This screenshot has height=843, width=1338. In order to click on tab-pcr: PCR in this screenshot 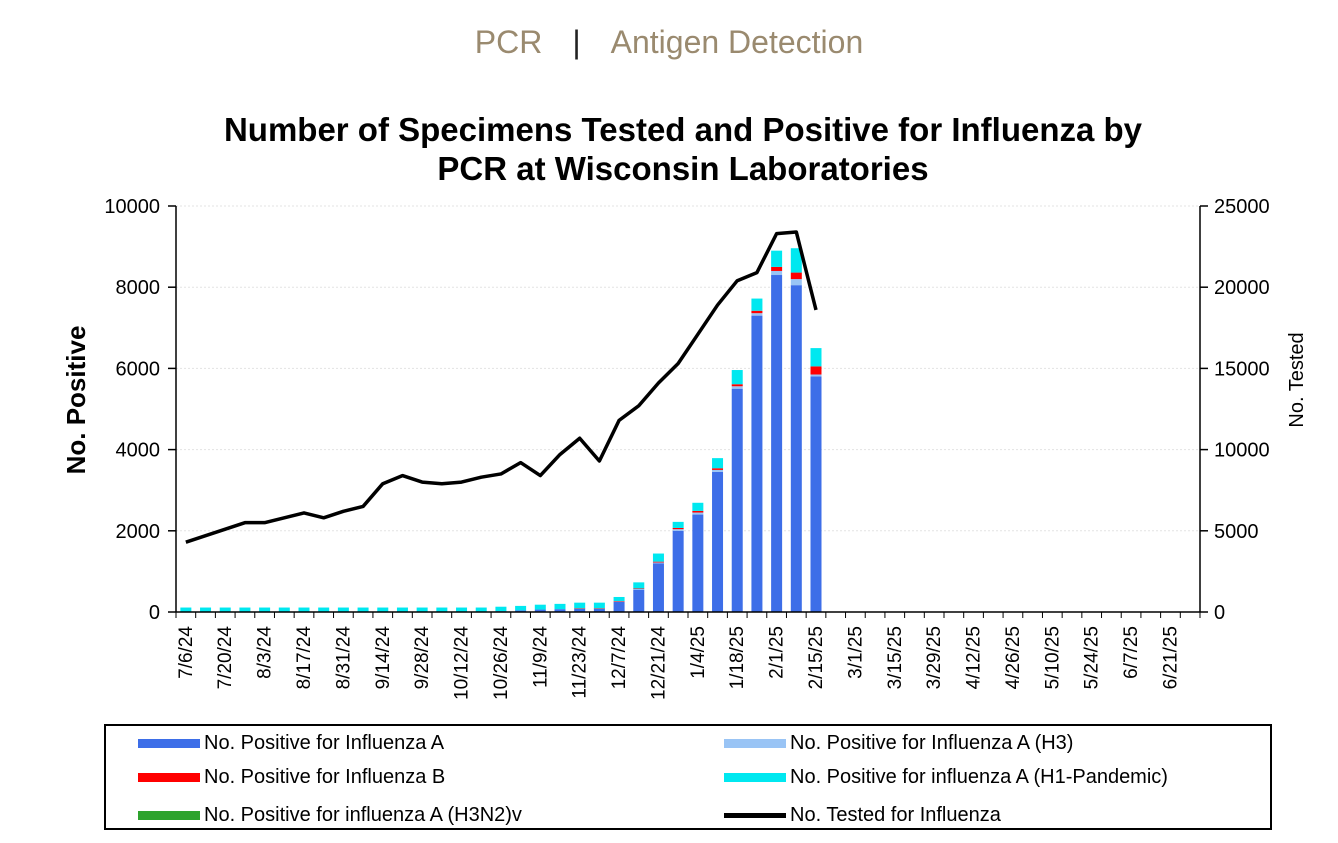, I will do `click(508, 42)`.